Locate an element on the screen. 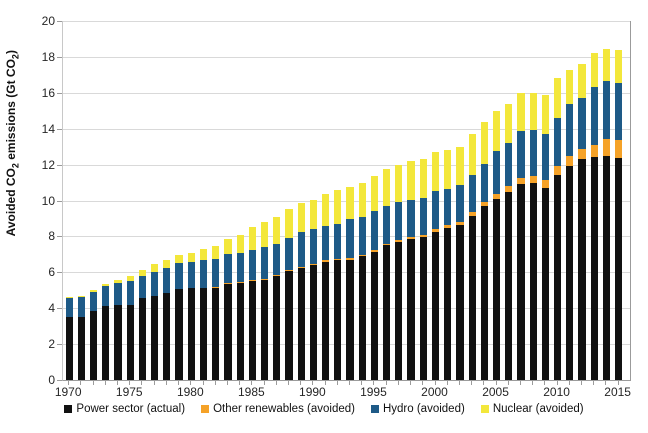 This screenshot has width=648, height=433. power-sector-segment-1993 is located at coordinates (350, 319).